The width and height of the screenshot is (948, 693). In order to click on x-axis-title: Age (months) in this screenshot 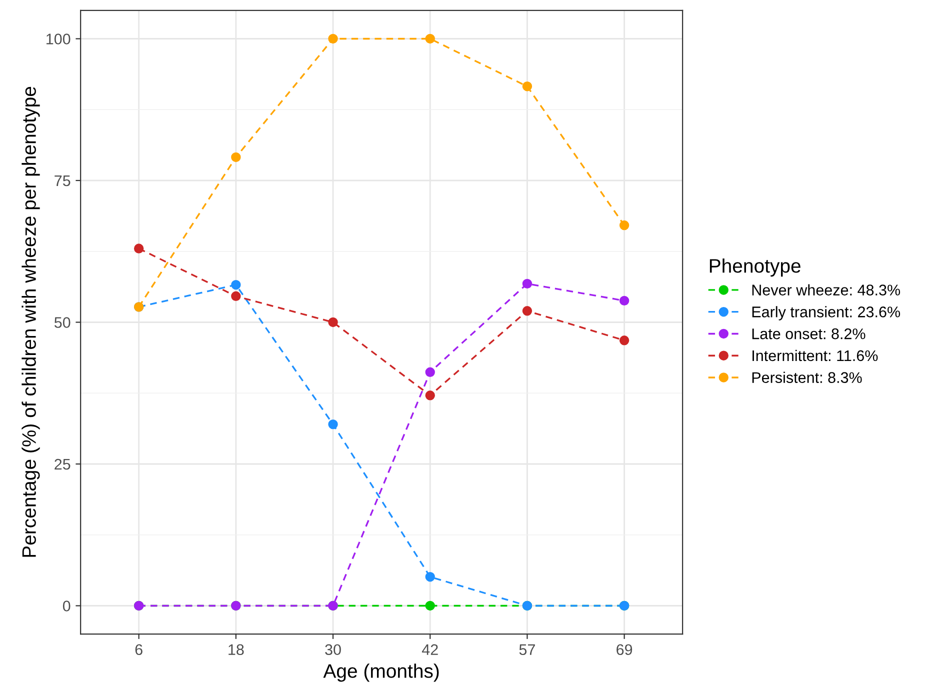, I will do `click(381, 673)`.